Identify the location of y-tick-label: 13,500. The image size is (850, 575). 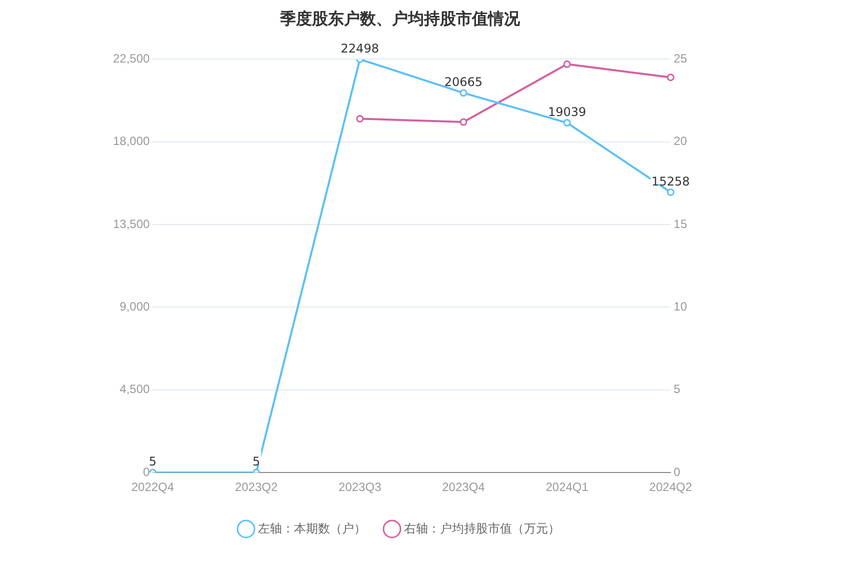
(131, 223).